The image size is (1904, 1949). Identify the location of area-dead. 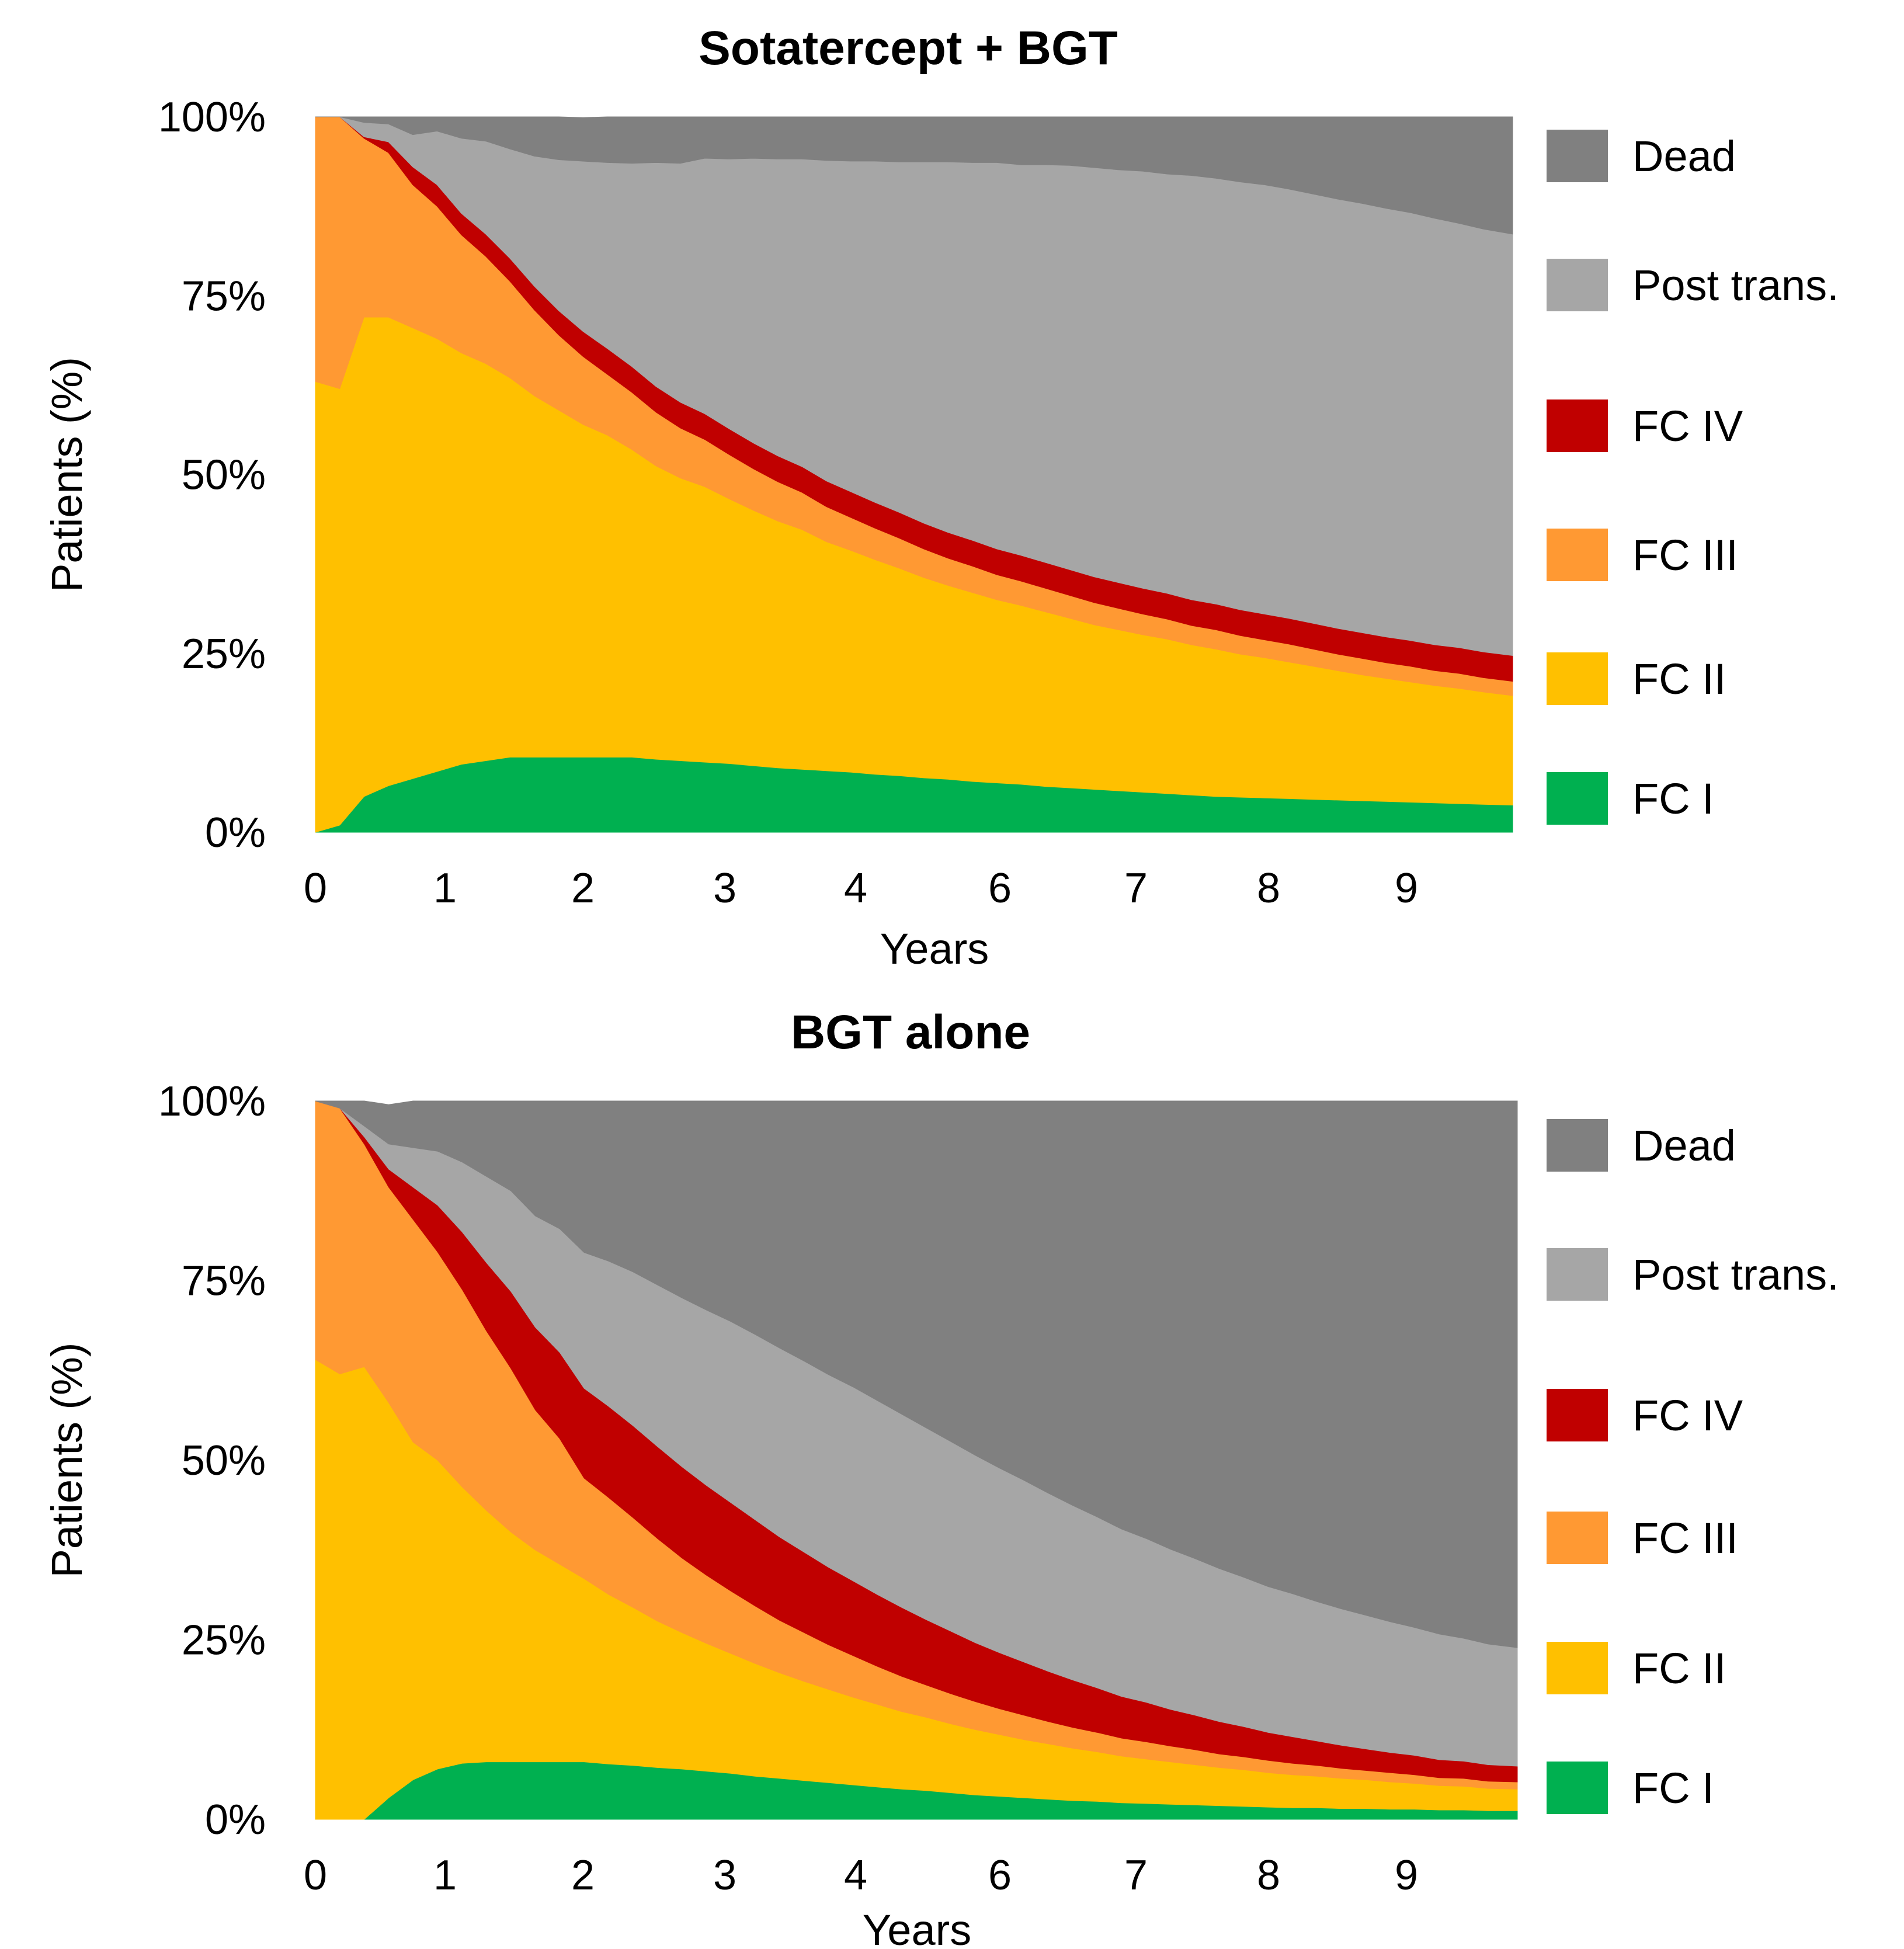
(914, 175).